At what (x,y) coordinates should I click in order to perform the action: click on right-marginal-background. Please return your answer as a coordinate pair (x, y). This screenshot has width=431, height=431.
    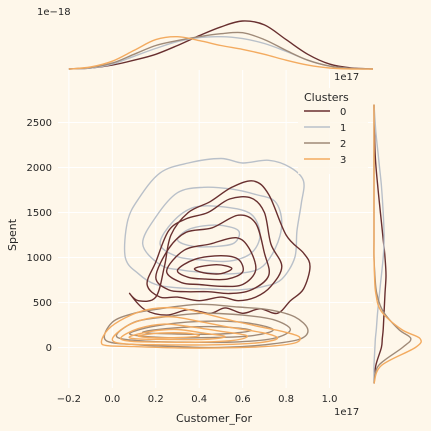
    Looking at the image, I should click on (398, 235).